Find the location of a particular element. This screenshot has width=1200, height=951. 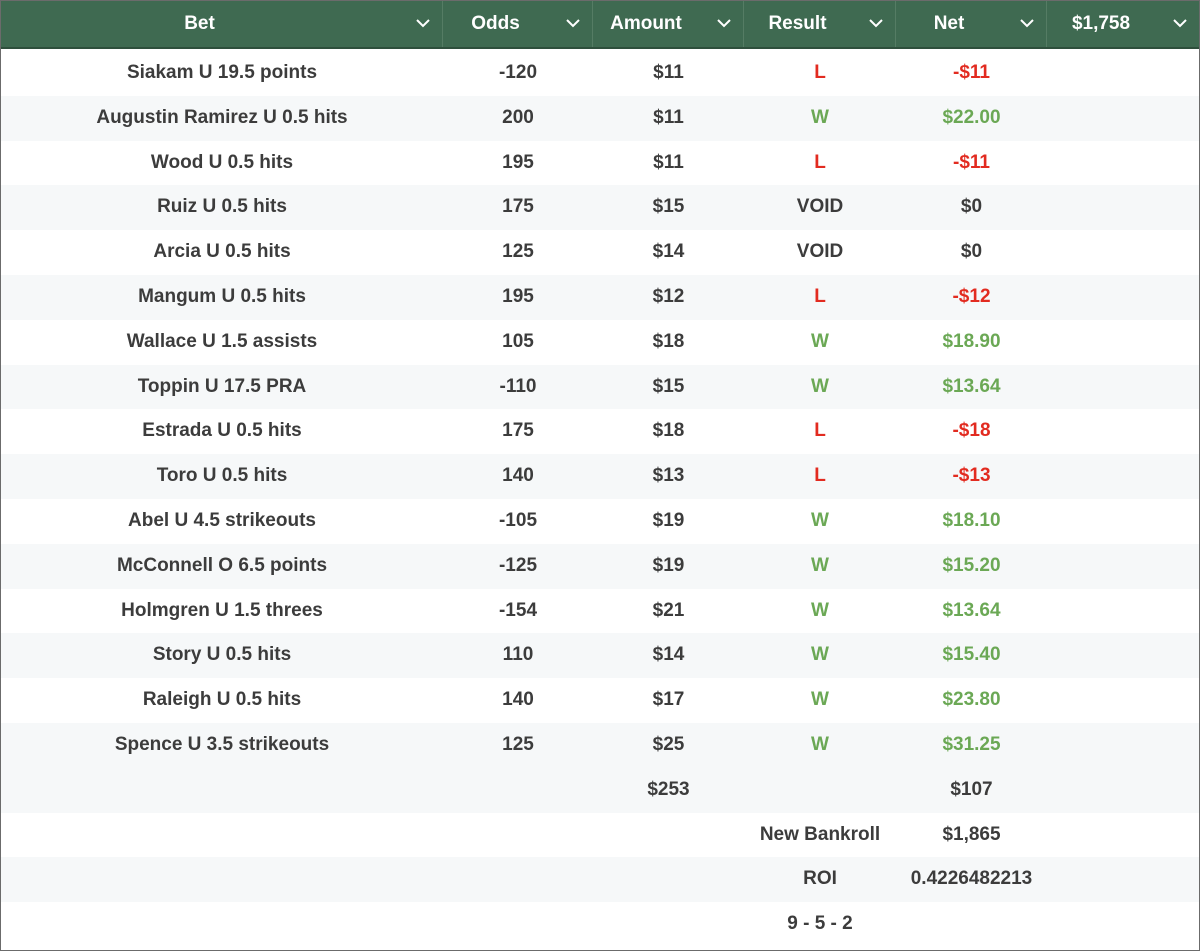

bet-cell: Raleigh U 0.5 hits is located at coordinates (222, 700).